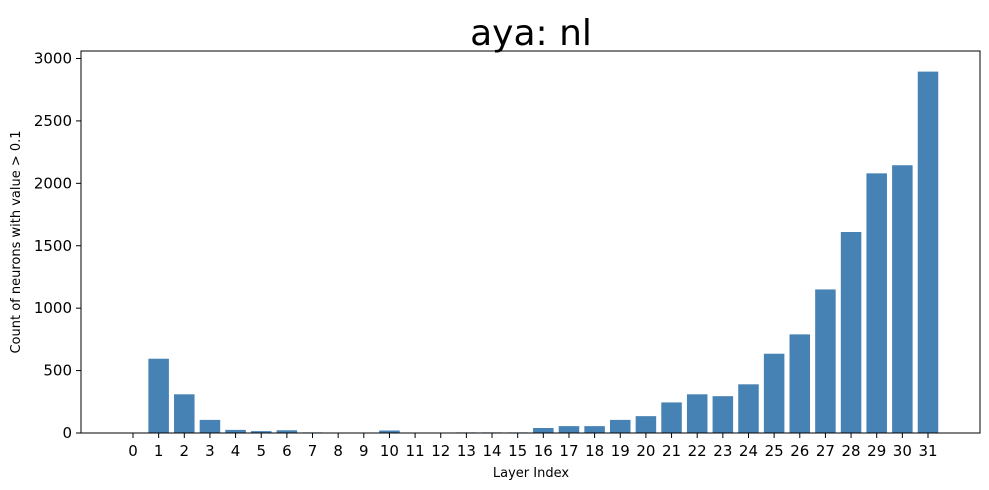 The image size is (989, 490). Describe the element at coordinates (902, 451) in the screenshot. I see `x-tick-label: 30` at that location.